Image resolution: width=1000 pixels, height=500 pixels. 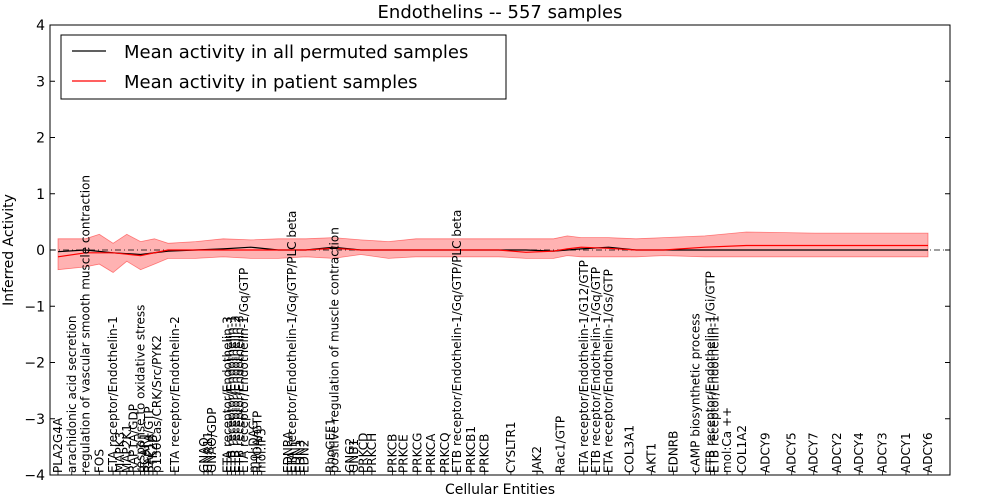 What do you see at coordinates (254, 446) in the screenshot?
I see `x-tick-label: mol:DAG` at bounding box center [254, 446].